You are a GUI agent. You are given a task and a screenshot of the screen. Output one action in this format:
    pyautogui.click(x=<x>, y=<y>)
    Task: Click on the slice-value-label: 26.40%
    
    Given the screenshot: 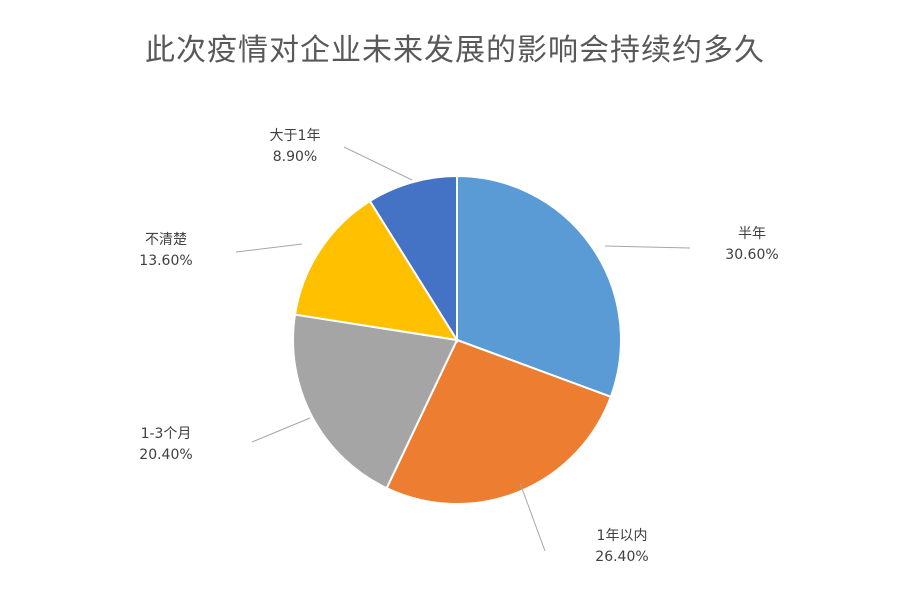 What is the action you would take?
    pyautogui.click(x=621, y=557)
    